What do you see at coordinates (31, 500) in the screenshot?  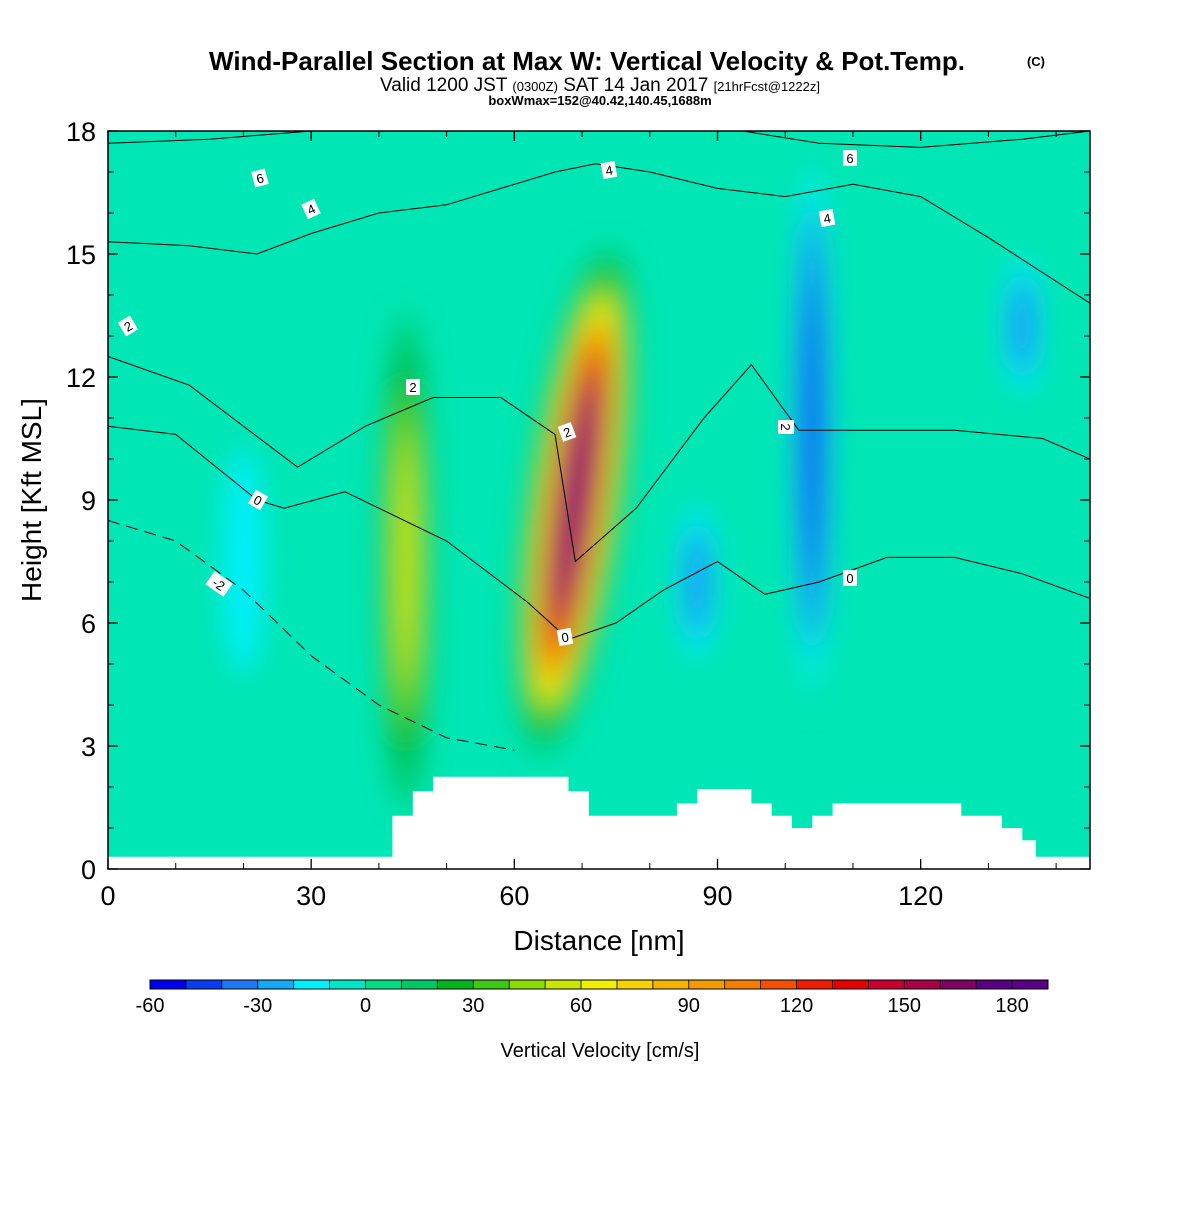 I see `y-axis-label: Height [Kft MSL]` at bounding box center [31, 500].